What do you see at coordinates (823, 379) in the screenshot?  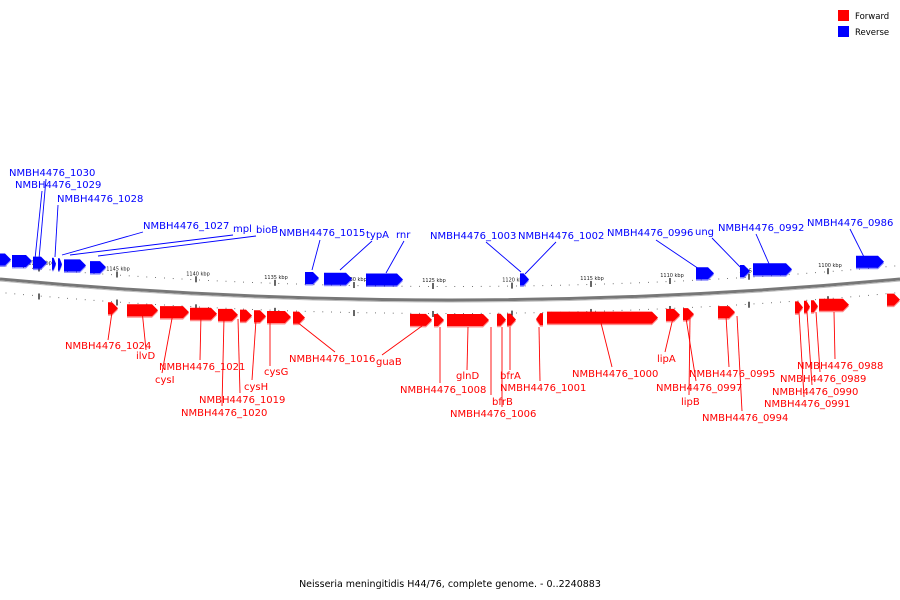 I see `gene-label-forward: NMBH4476_0989` at bounding box center [823, 379].